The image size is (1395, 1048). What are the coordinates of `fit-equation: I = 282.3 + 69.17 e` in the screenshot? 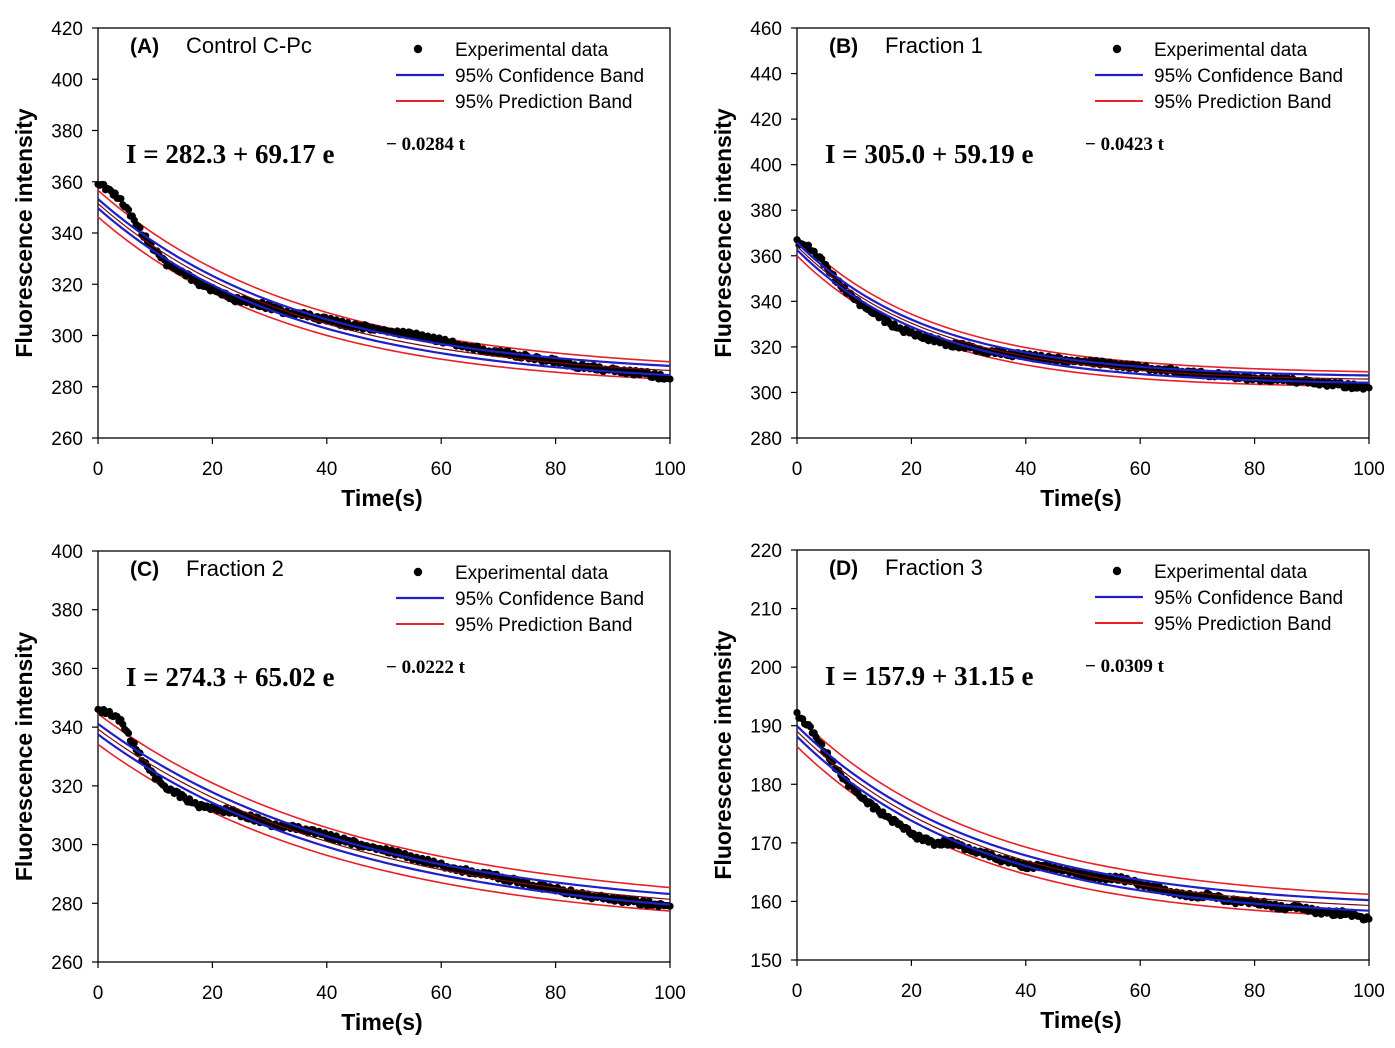 It's located at (230, 154).